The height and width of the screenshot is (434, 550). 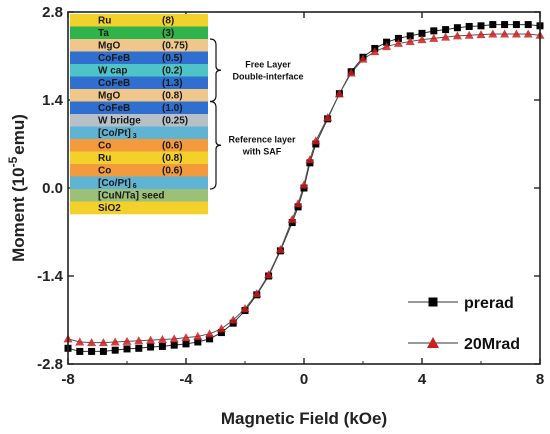 I want to click on stack-layer-thickness: (0.5), so click(x=172, y=58).